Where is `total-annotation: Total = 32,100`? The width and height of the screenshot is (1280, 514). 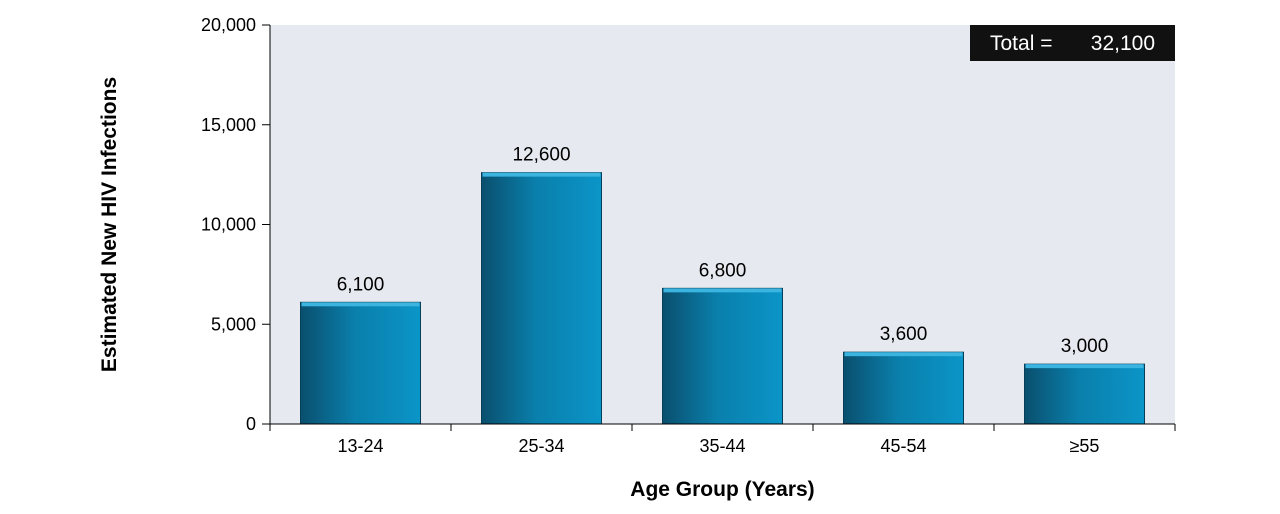 total-annotation: Total = 32,100 is located at coordinates (1072, 43).